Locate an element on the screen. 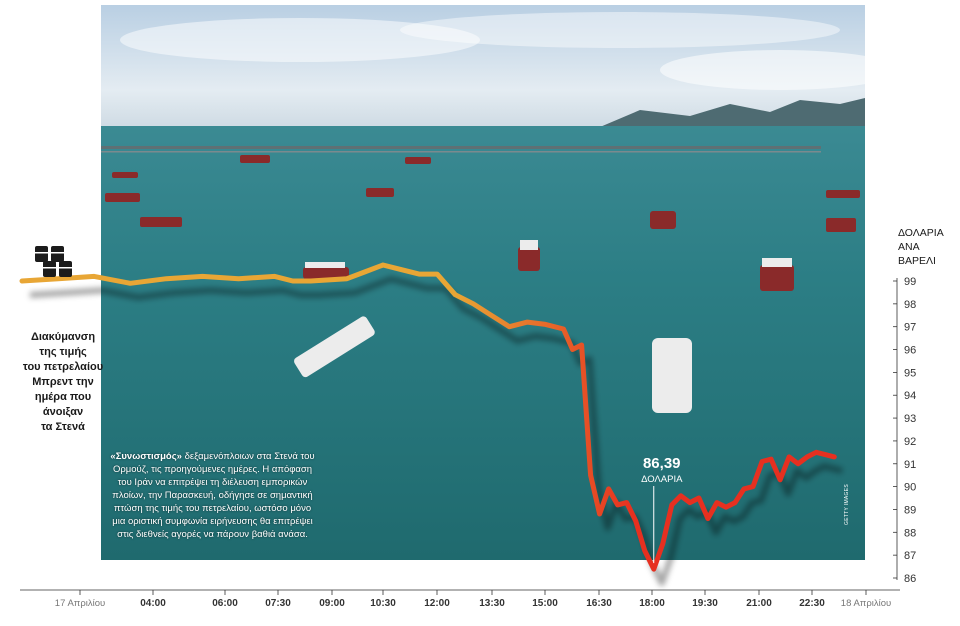 This screenshot has height=626, width=960. y-tick-label: 90 is located at coordinates (910, 488).